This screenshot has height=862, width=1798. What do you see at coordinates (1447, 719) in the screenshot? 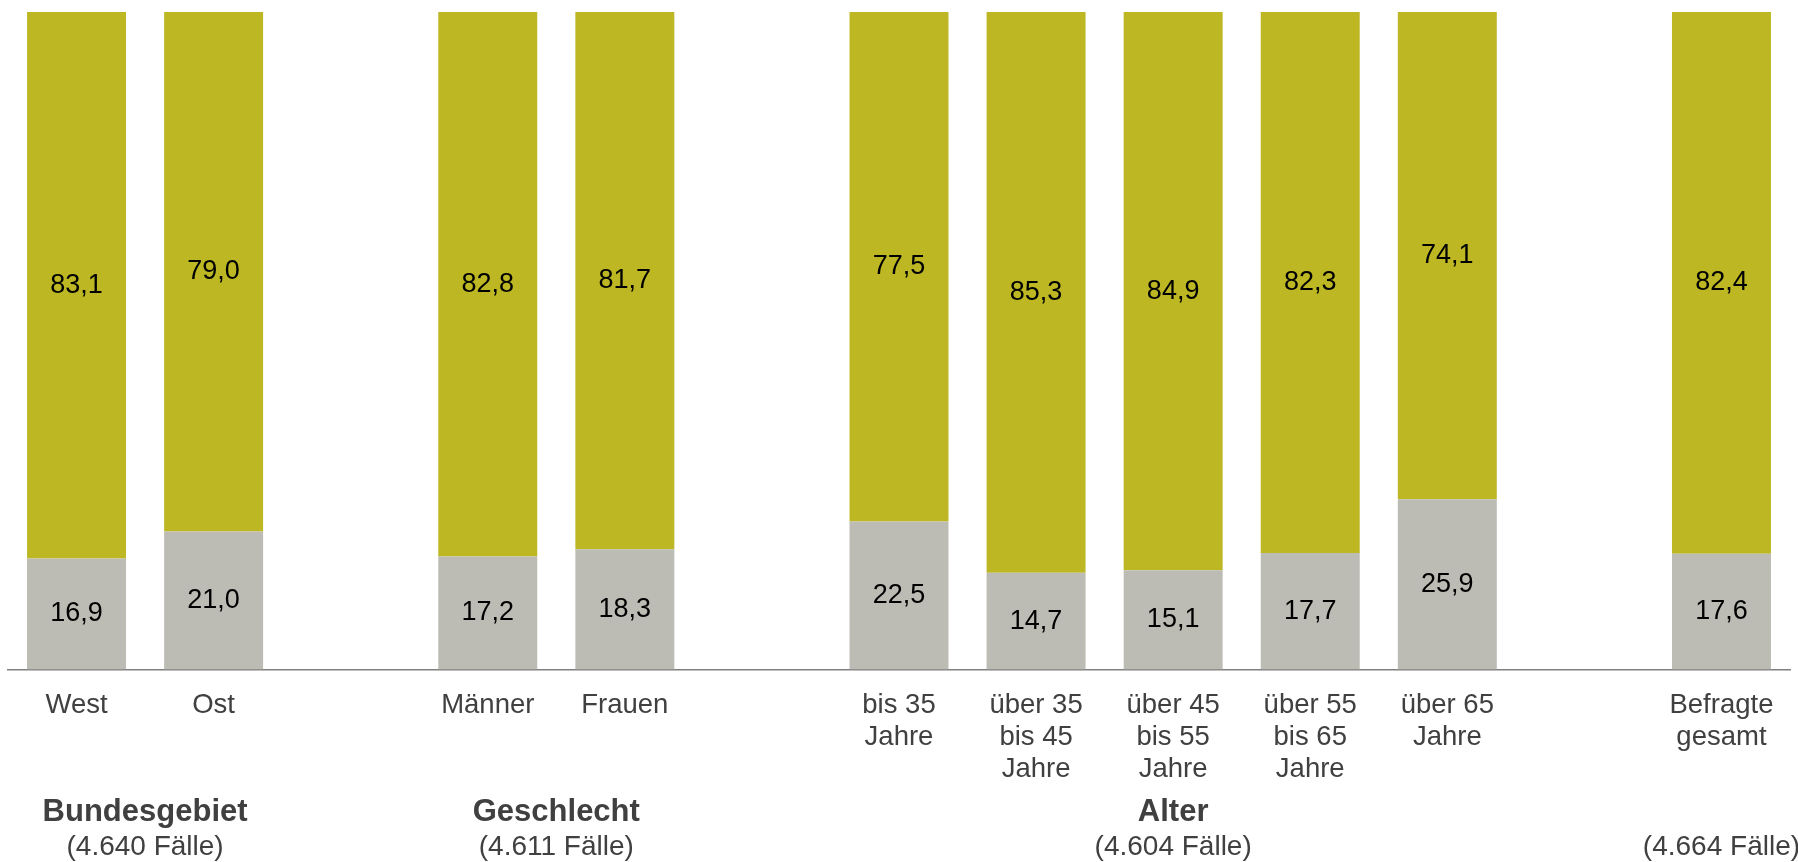
I see `x-tick-label: über 65 Jahre` at bounding box center [1447, 719].